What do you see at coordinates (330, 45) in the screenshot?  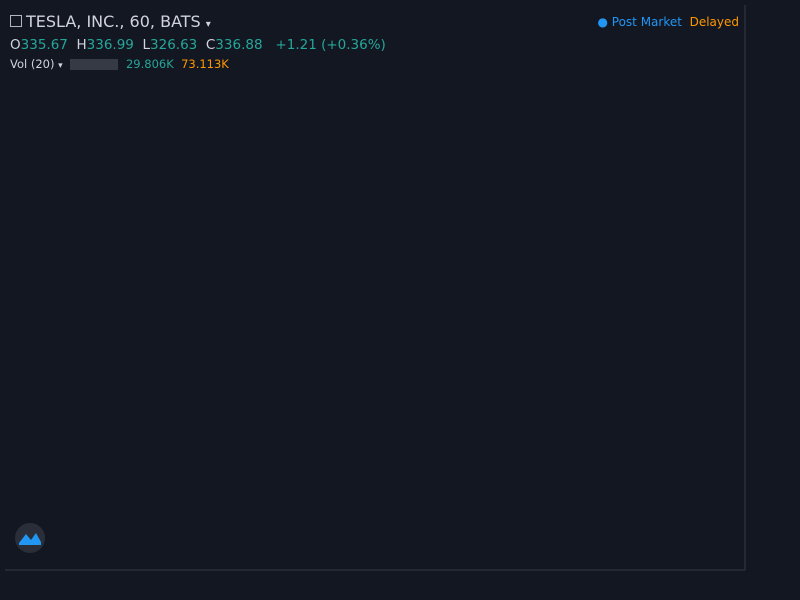 I see `change: +1.21 (+0.36%)` at bounding box center [330, 45].